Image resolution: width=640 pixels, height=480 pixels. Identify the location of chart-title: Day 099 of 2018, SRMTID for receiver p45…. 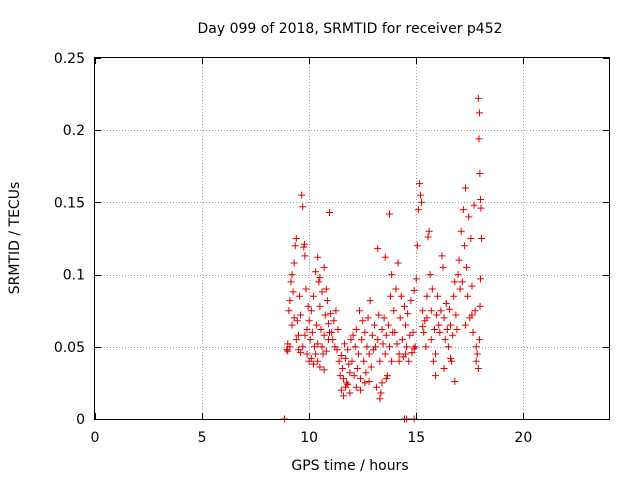
(349, 29).